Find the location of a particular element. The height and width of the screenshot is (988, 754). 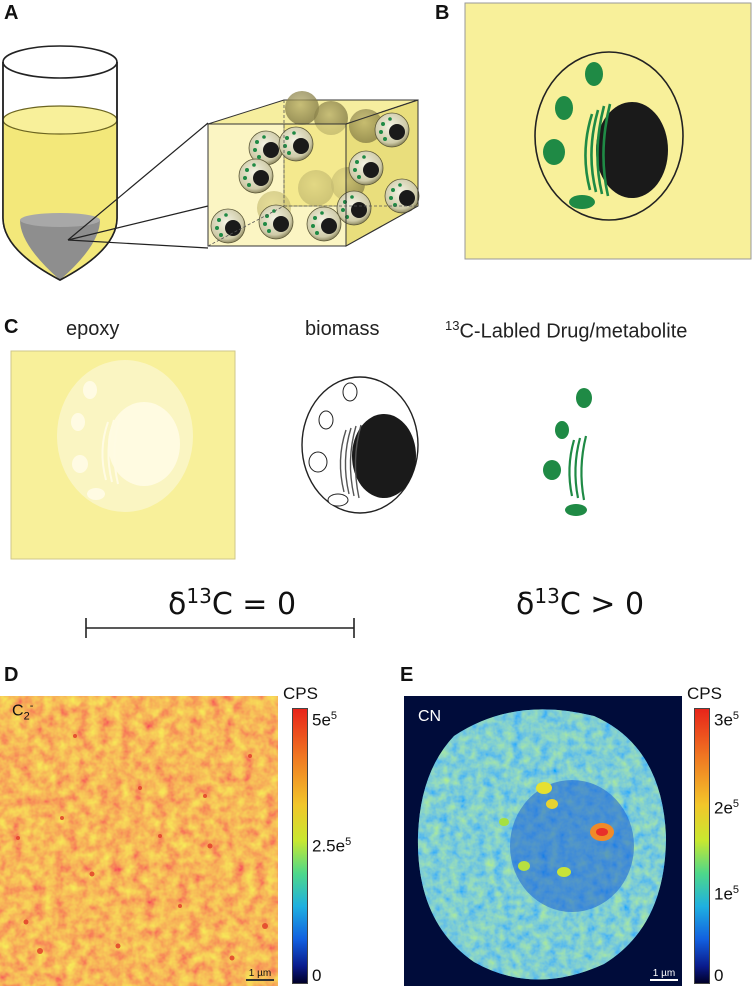

colorbar-d-tick-max: 5e5 is located at coordinates (325, 720).